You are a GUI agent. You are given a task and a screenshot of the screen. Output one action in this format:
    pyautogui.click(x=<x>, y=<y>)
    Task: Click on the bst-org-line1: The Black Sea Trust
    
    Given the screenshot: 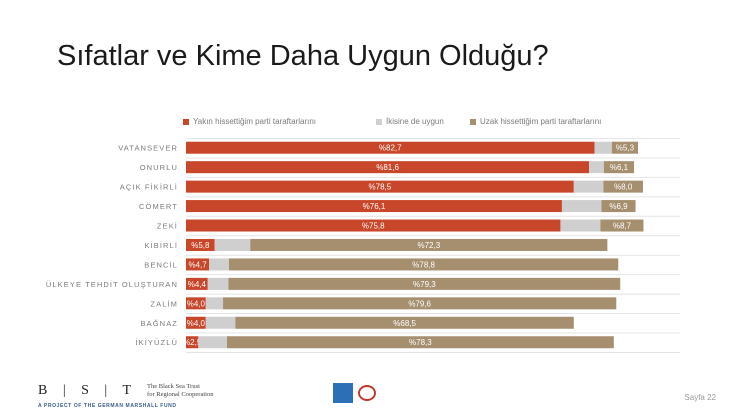 What is the action you would take?
    pyautogui.click(x=173, y=387)
    